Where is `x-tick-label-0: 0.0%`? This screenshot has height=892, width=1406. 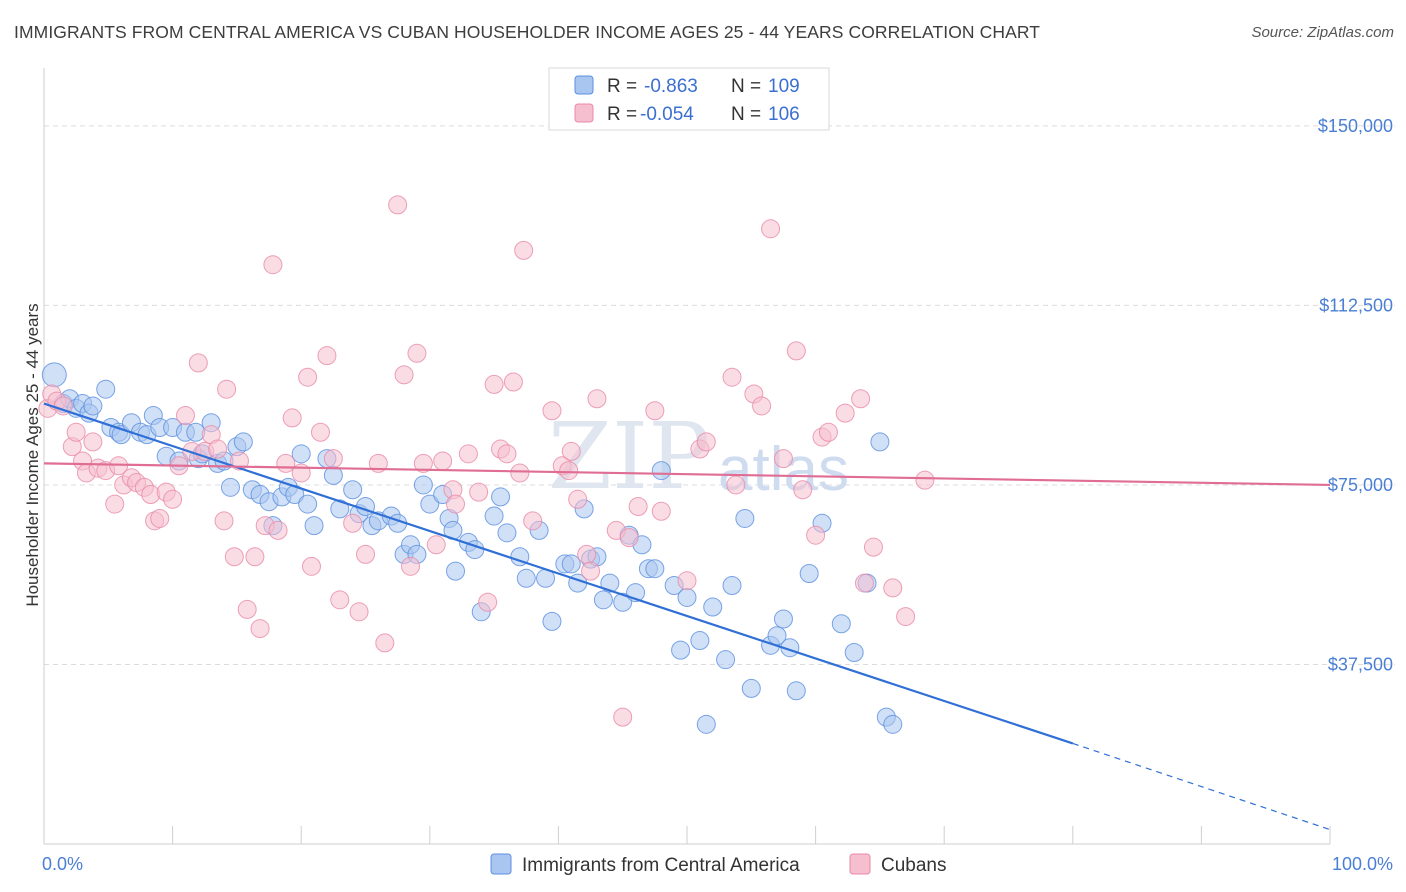 x-tick-label-0: 0.0% is located at coordinates (62, 864).